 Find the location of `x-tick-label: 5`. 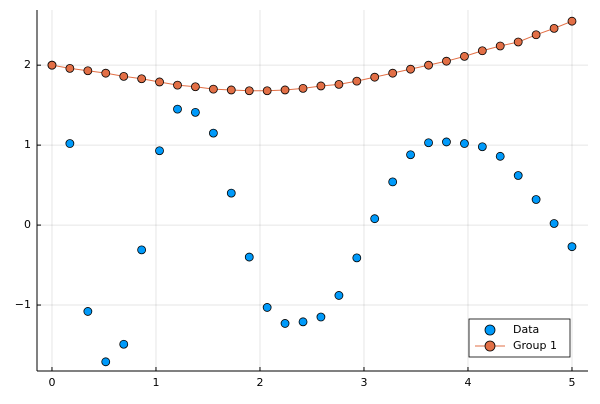

x-tick-label: 5 is located at coordinates (571, 382).